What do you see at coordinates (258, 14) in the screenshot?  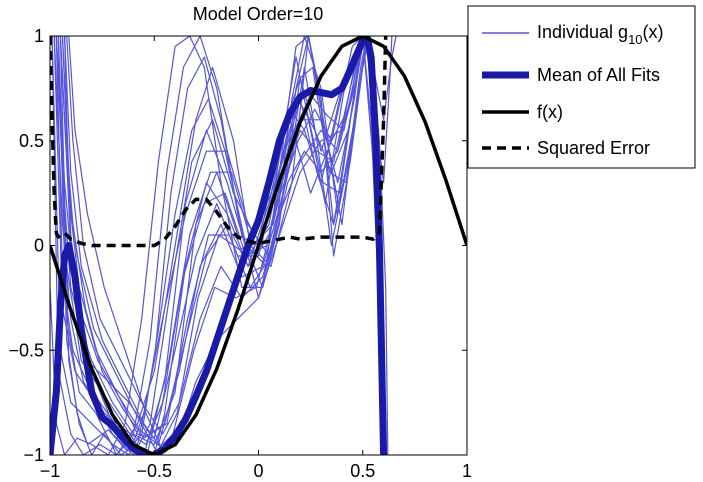 I see `chart-title: Model Order=10` at bounding box center [258, 14].